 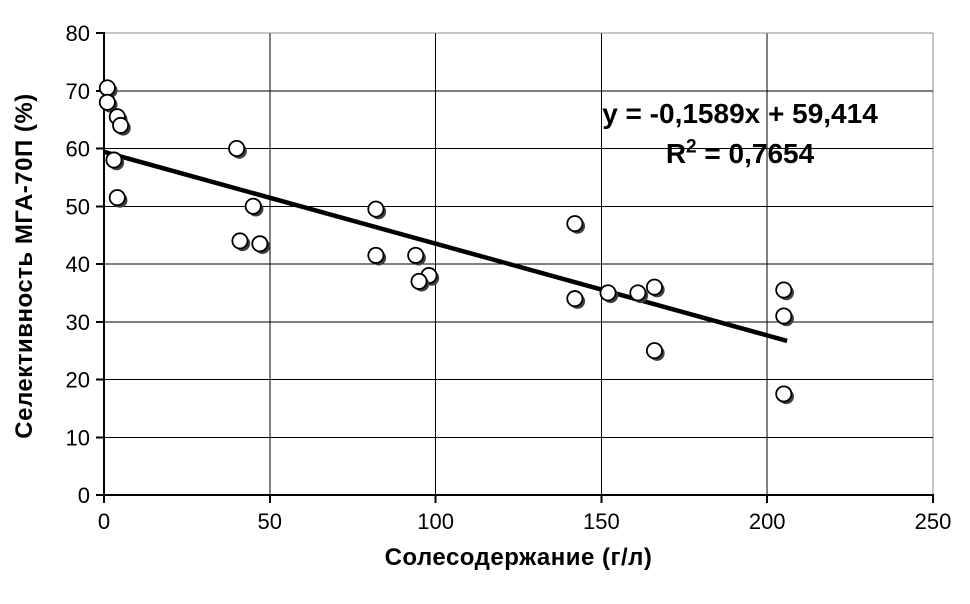 What do you see at coordinates (78, 264) in the screenshot?
I see `y-tick-label: 40` at bounding box center [78, 264].